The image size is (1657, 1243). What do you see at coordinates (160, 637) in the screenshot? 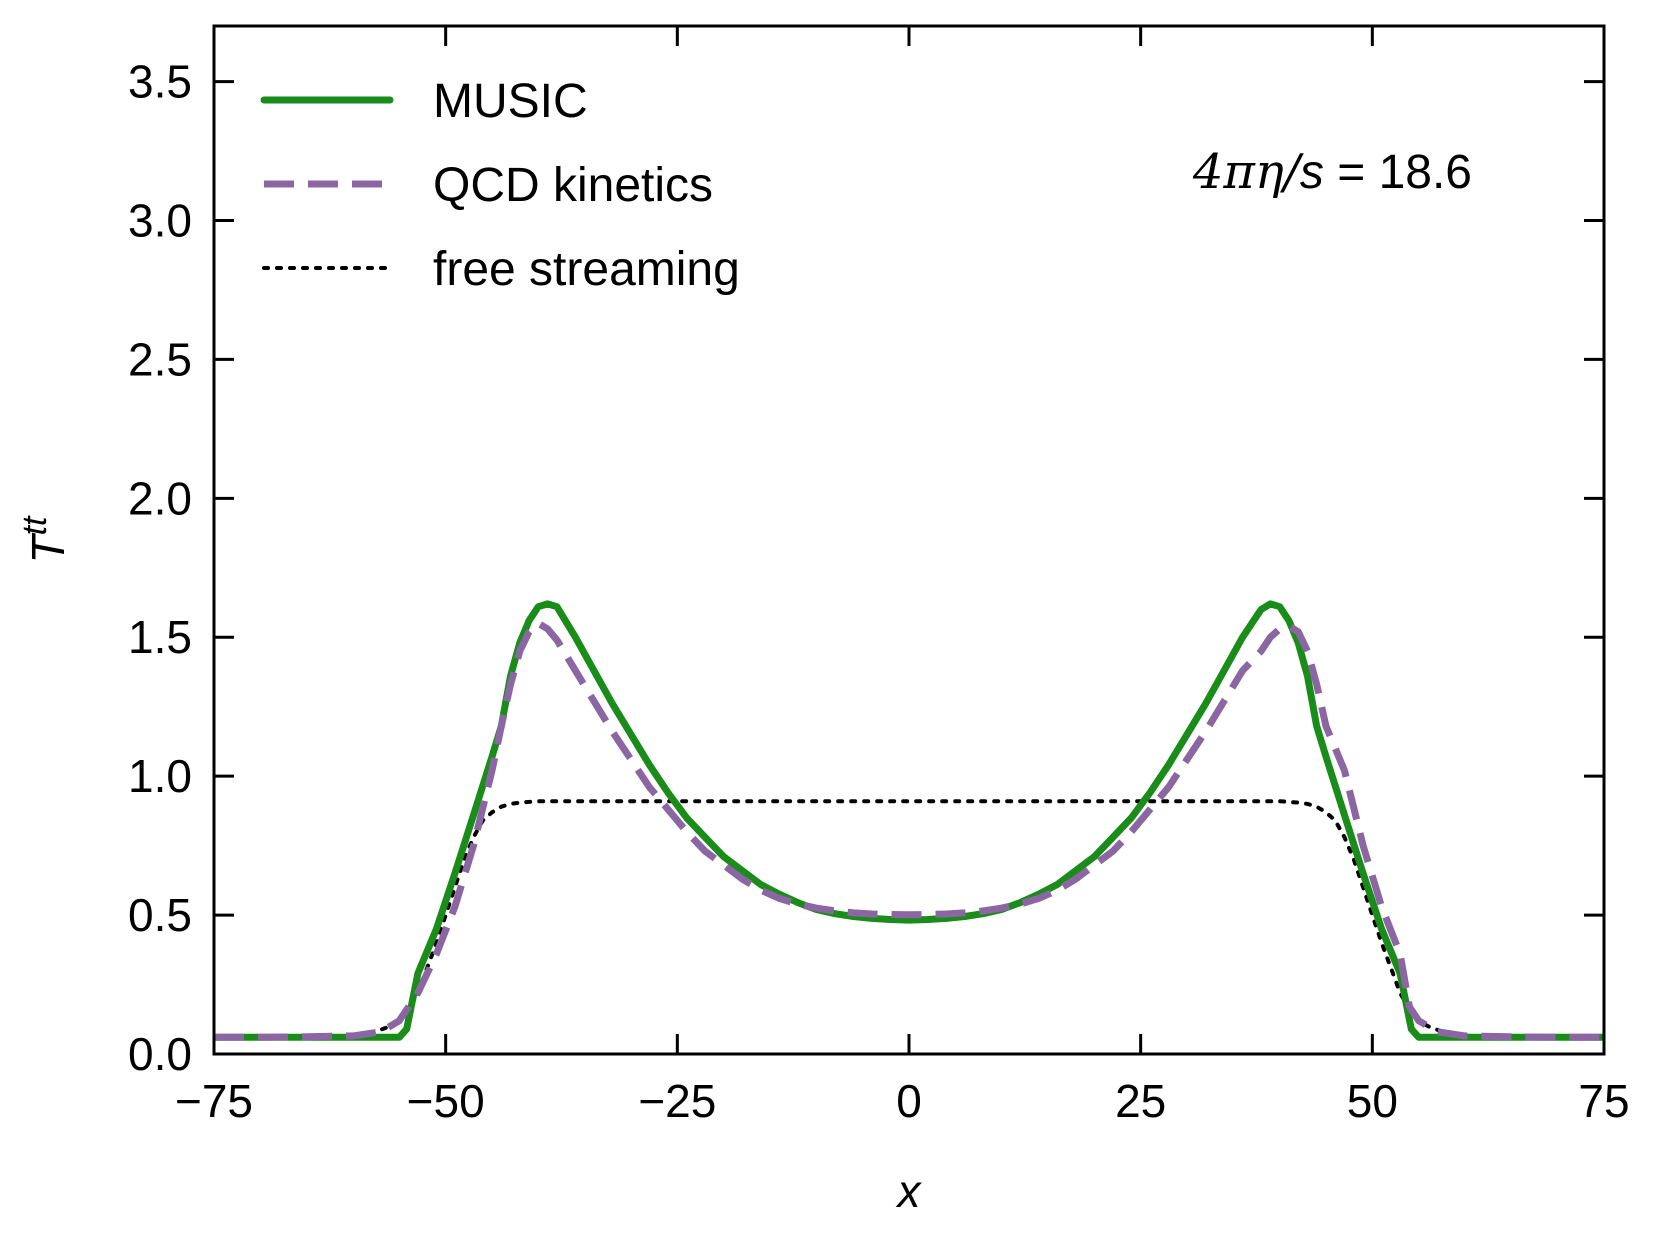
I see `y-tick-label: 1.5` at bounding box center [160, 637].